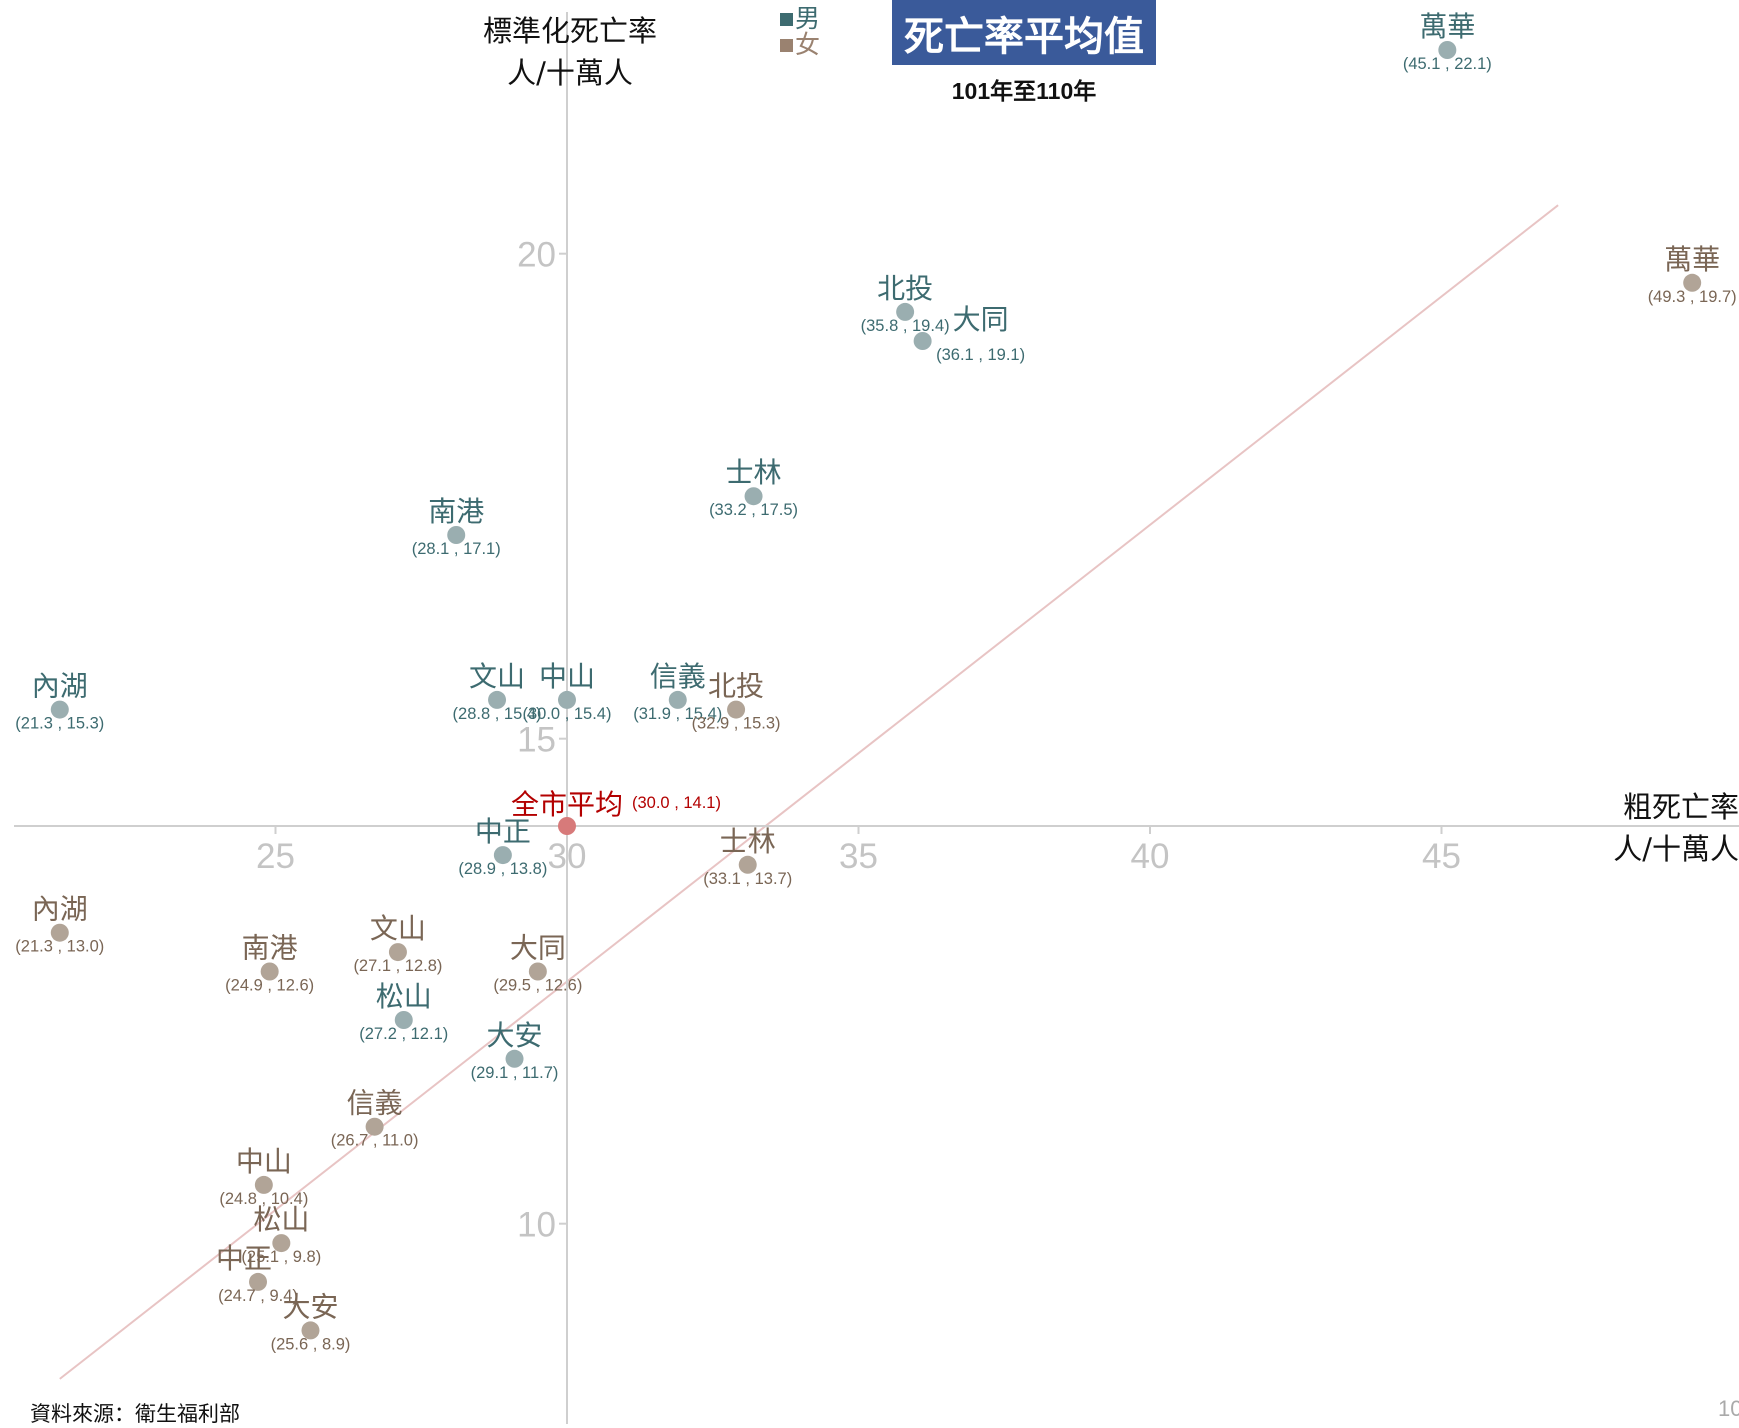 The height and width of the screenshot is (1428, 1739). What do you see at coordinates (59, 724) in the screenshot?
I see `point-value-label-male: (21.3 , 15.3)` at bounding box center [59, 724].